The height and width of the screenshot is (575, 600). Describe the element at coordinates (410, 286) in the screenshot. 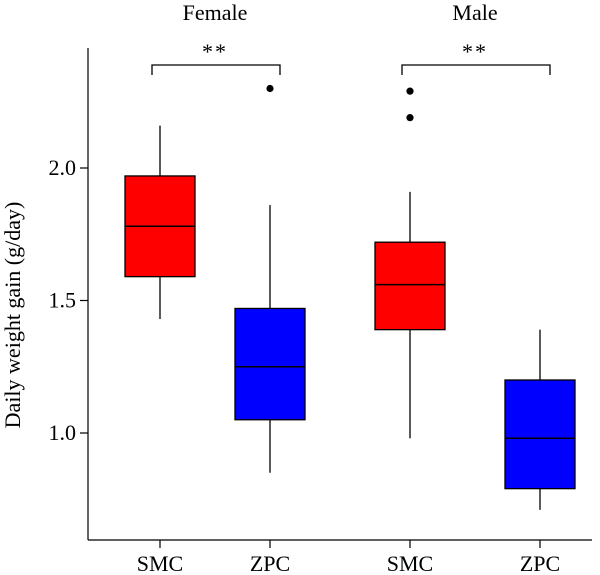

I see `box-smc` at that location.